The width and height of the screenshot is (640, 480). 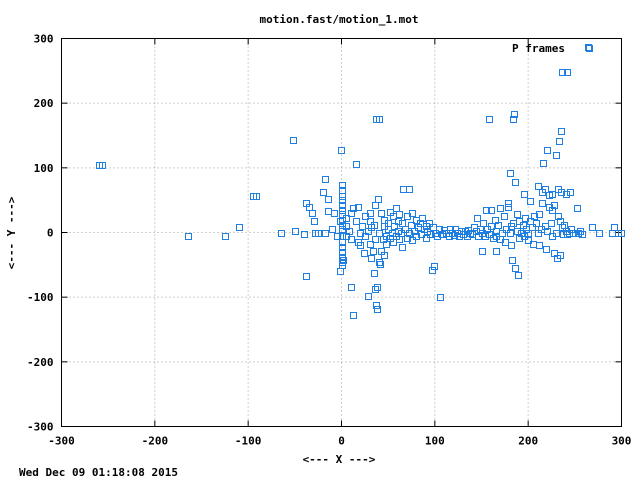 I want to click on x-axis-label: <--- X --->, so click(x=339, y=459).